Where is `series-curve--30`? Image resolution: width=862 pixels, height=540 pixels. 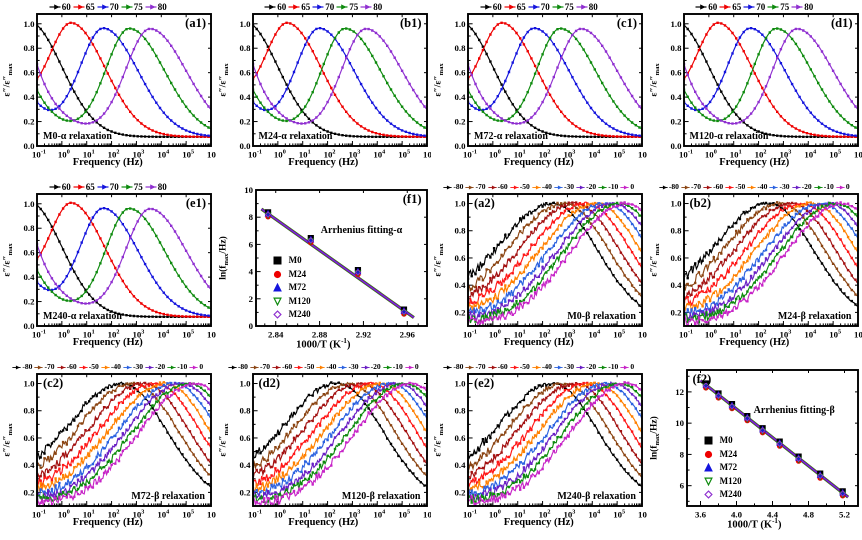 series-curve--30 is located at coordinates (555, 439).